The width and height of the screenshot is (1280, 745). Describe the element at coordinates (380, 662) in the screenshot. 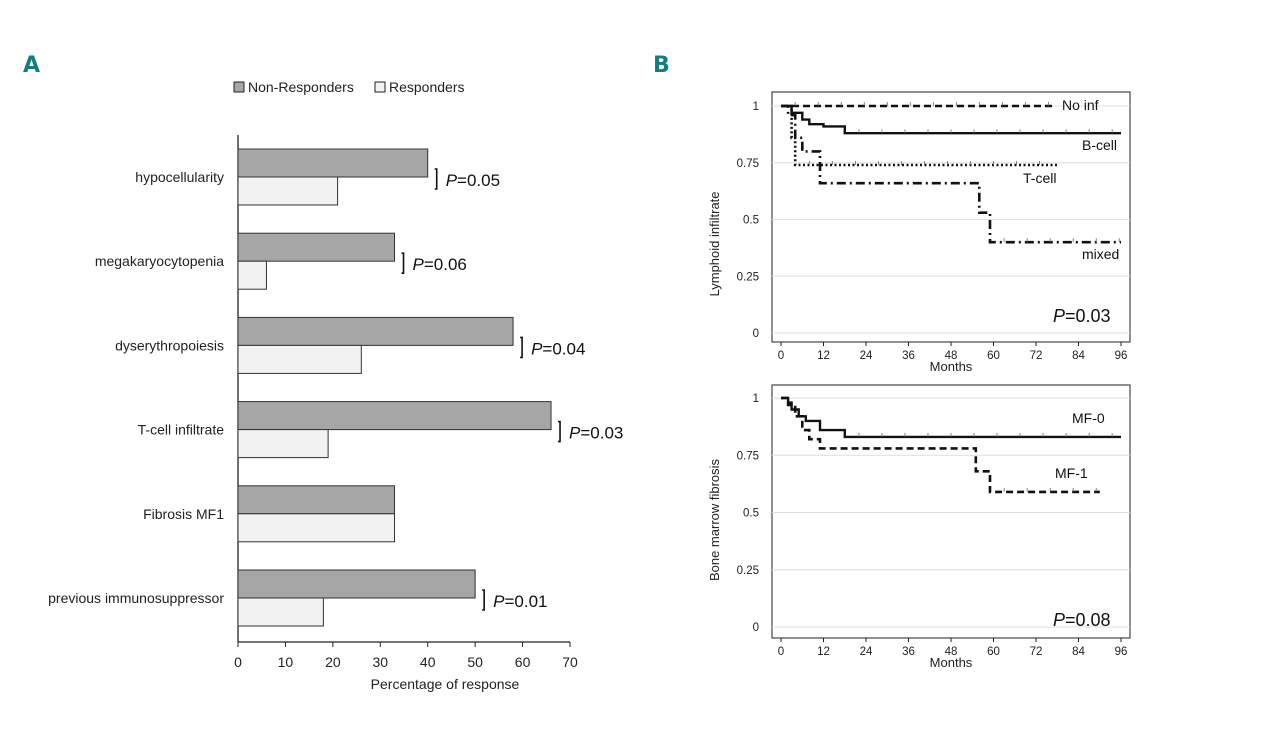

I see `x-tick-label: 30` at that location.